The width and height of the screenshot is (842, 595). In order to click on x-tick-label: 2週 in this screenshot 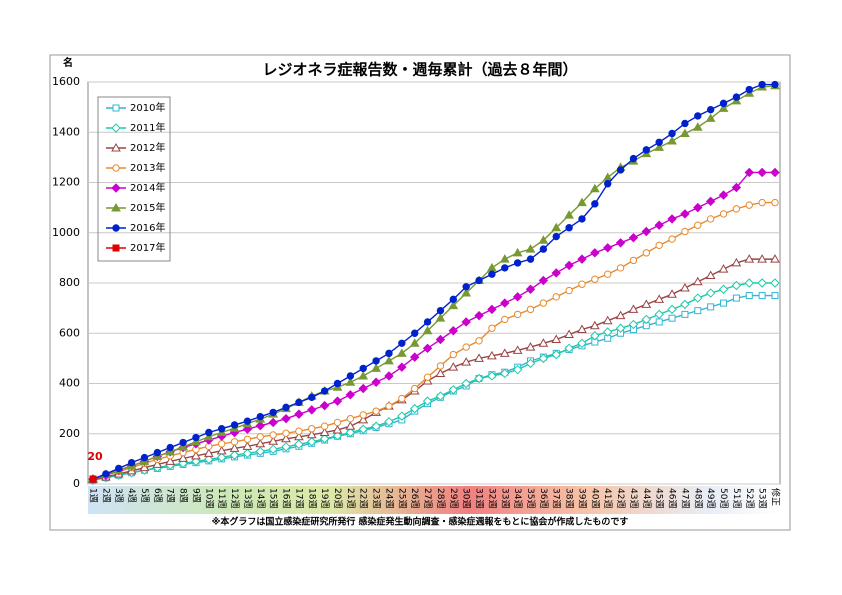, I will do `click(105, 495)`.